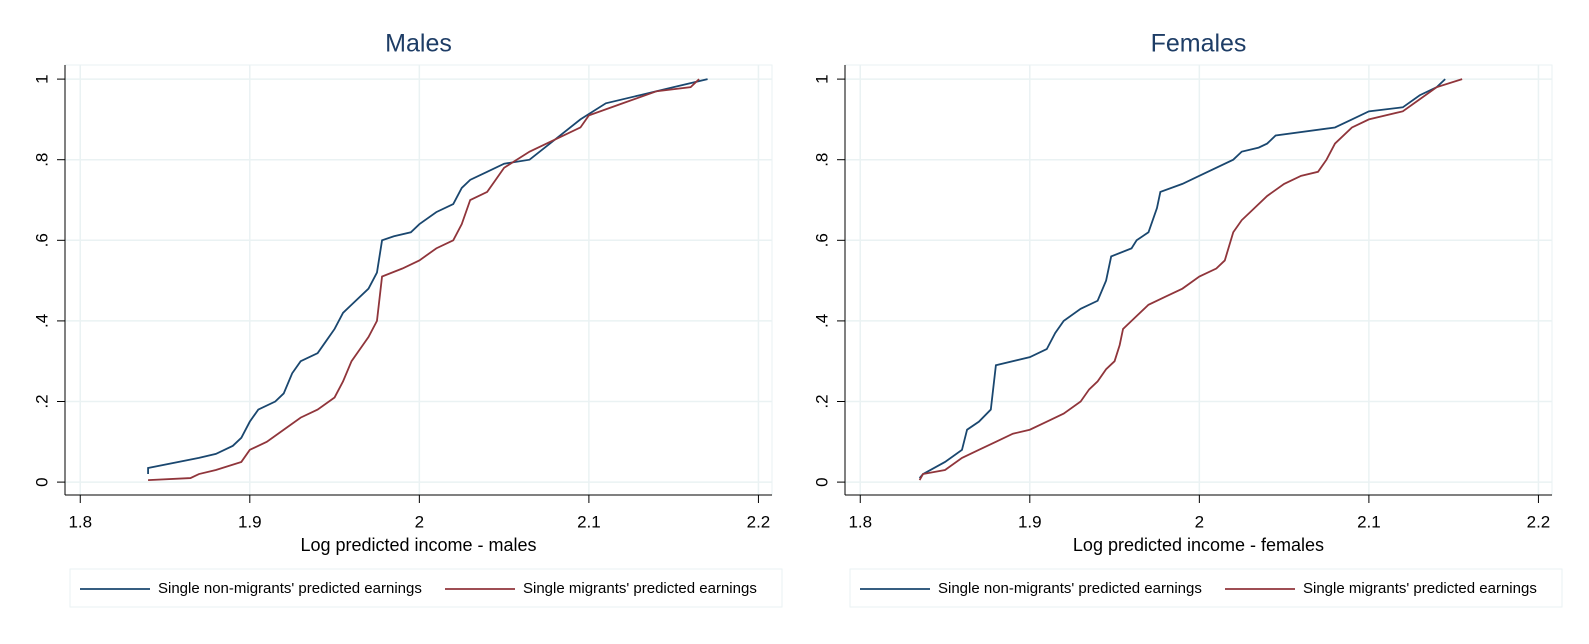 The image size is (1589, 644). What do you see at coordinates (418, 545) in the screenshot?
I see `x-axis-label: Log predicted income - males` at bounding box center [418, 545].